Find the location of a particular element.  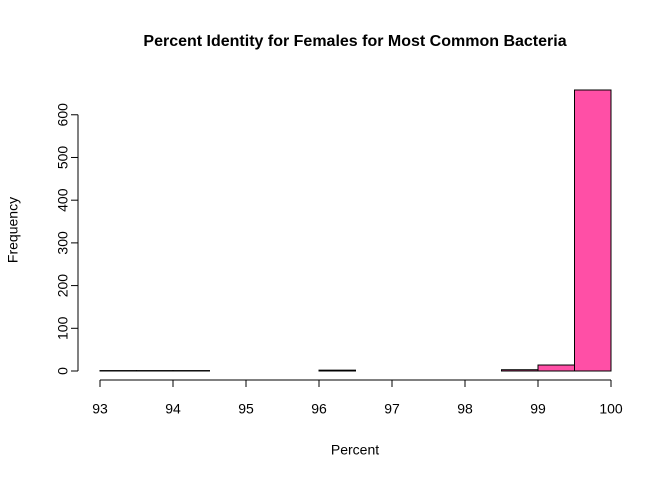

y-tick-label: 200 is located at coordinates (63, 286).